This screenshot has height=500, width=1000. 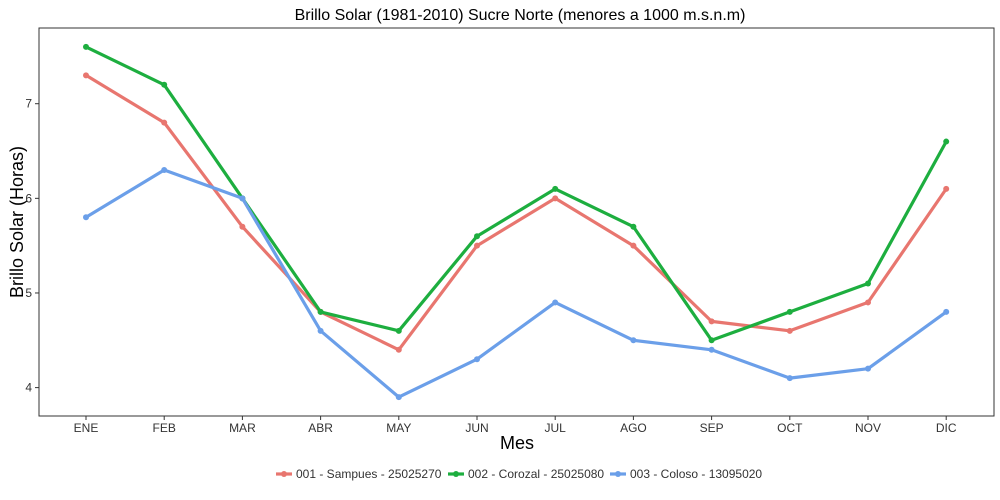 What do you see at coordinates (32, 246) in the screenshot?
I see `y-axis: 4 5 6 7` at bounding box center [32, 246].